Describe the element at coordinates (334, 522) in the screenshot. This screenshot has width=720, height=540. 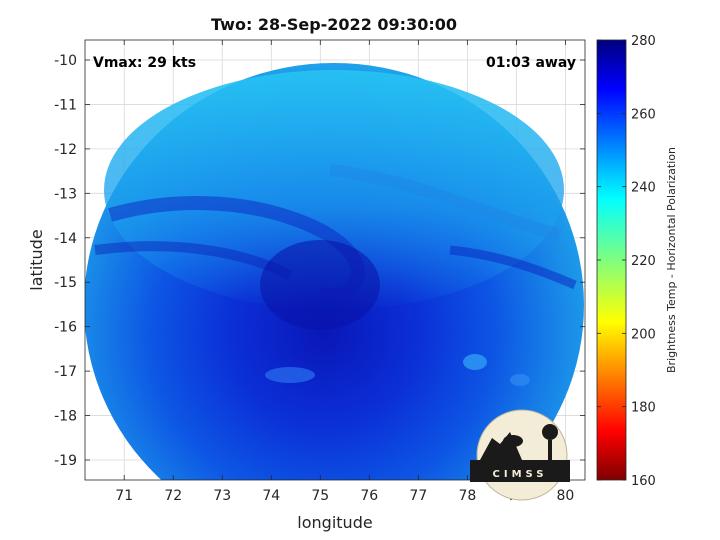
I see `x-axis-label: longitude` at that location.